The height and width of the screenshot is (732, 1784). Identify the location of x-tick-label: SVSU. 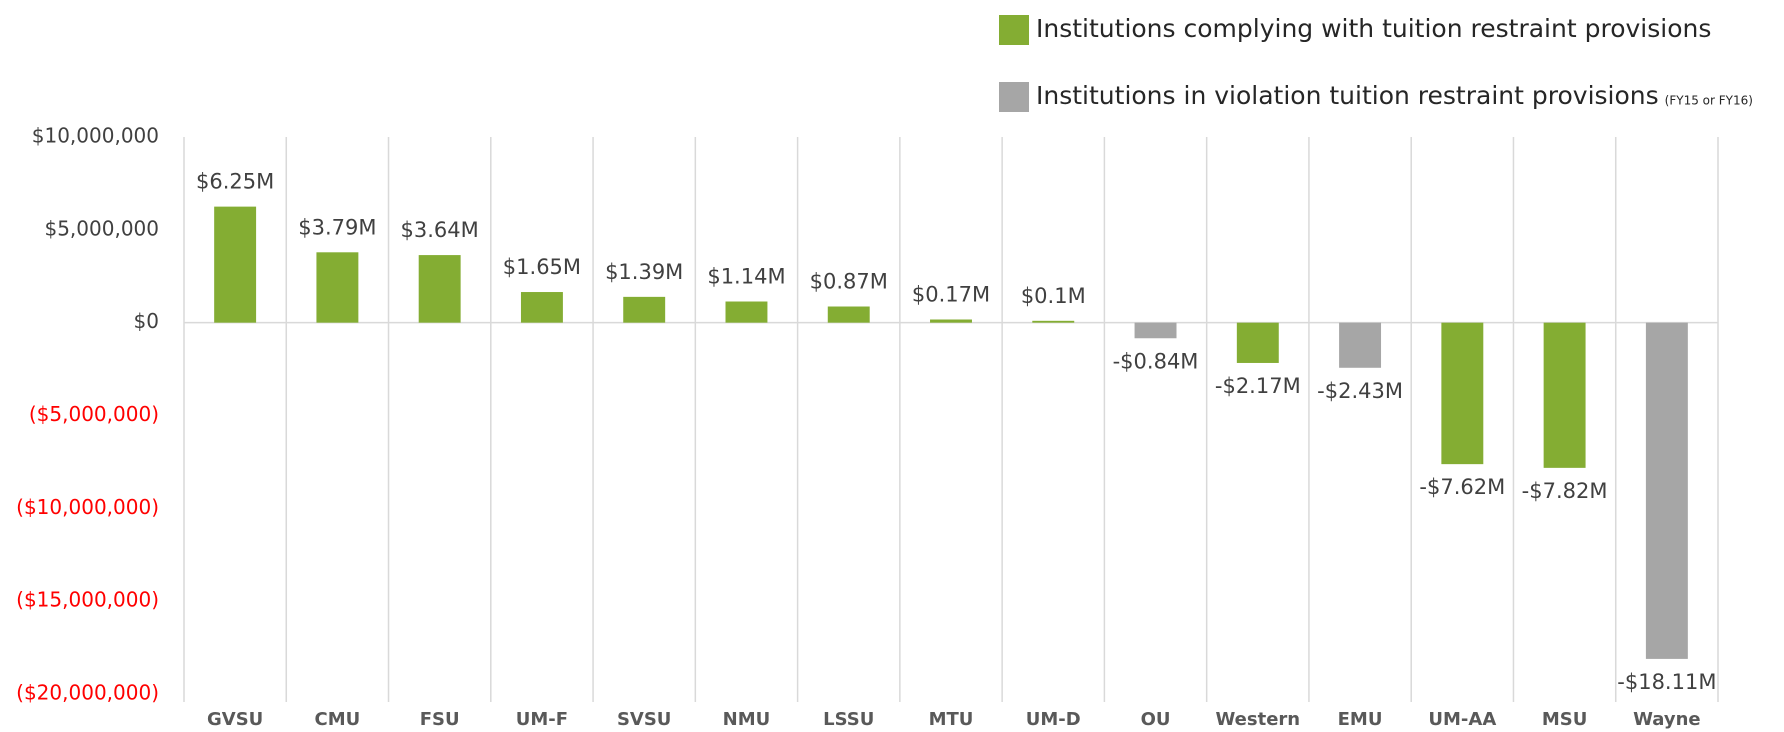
(644, 719).